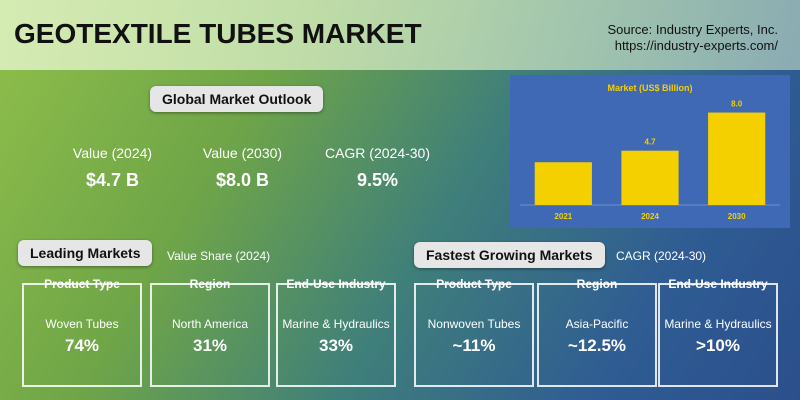  What do you see at coordinates (509, 255) in the screenshot?
I see `section-title: Fastest Growing Markets` at bounding box center [509, 255].